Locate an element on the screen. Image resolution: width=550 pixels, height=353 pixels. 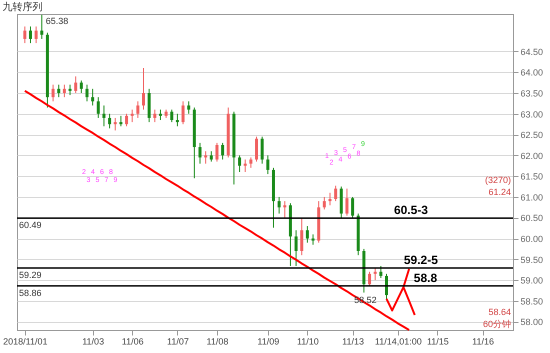
ref-line-label: 58.86 is located at coordinates (30, 293).